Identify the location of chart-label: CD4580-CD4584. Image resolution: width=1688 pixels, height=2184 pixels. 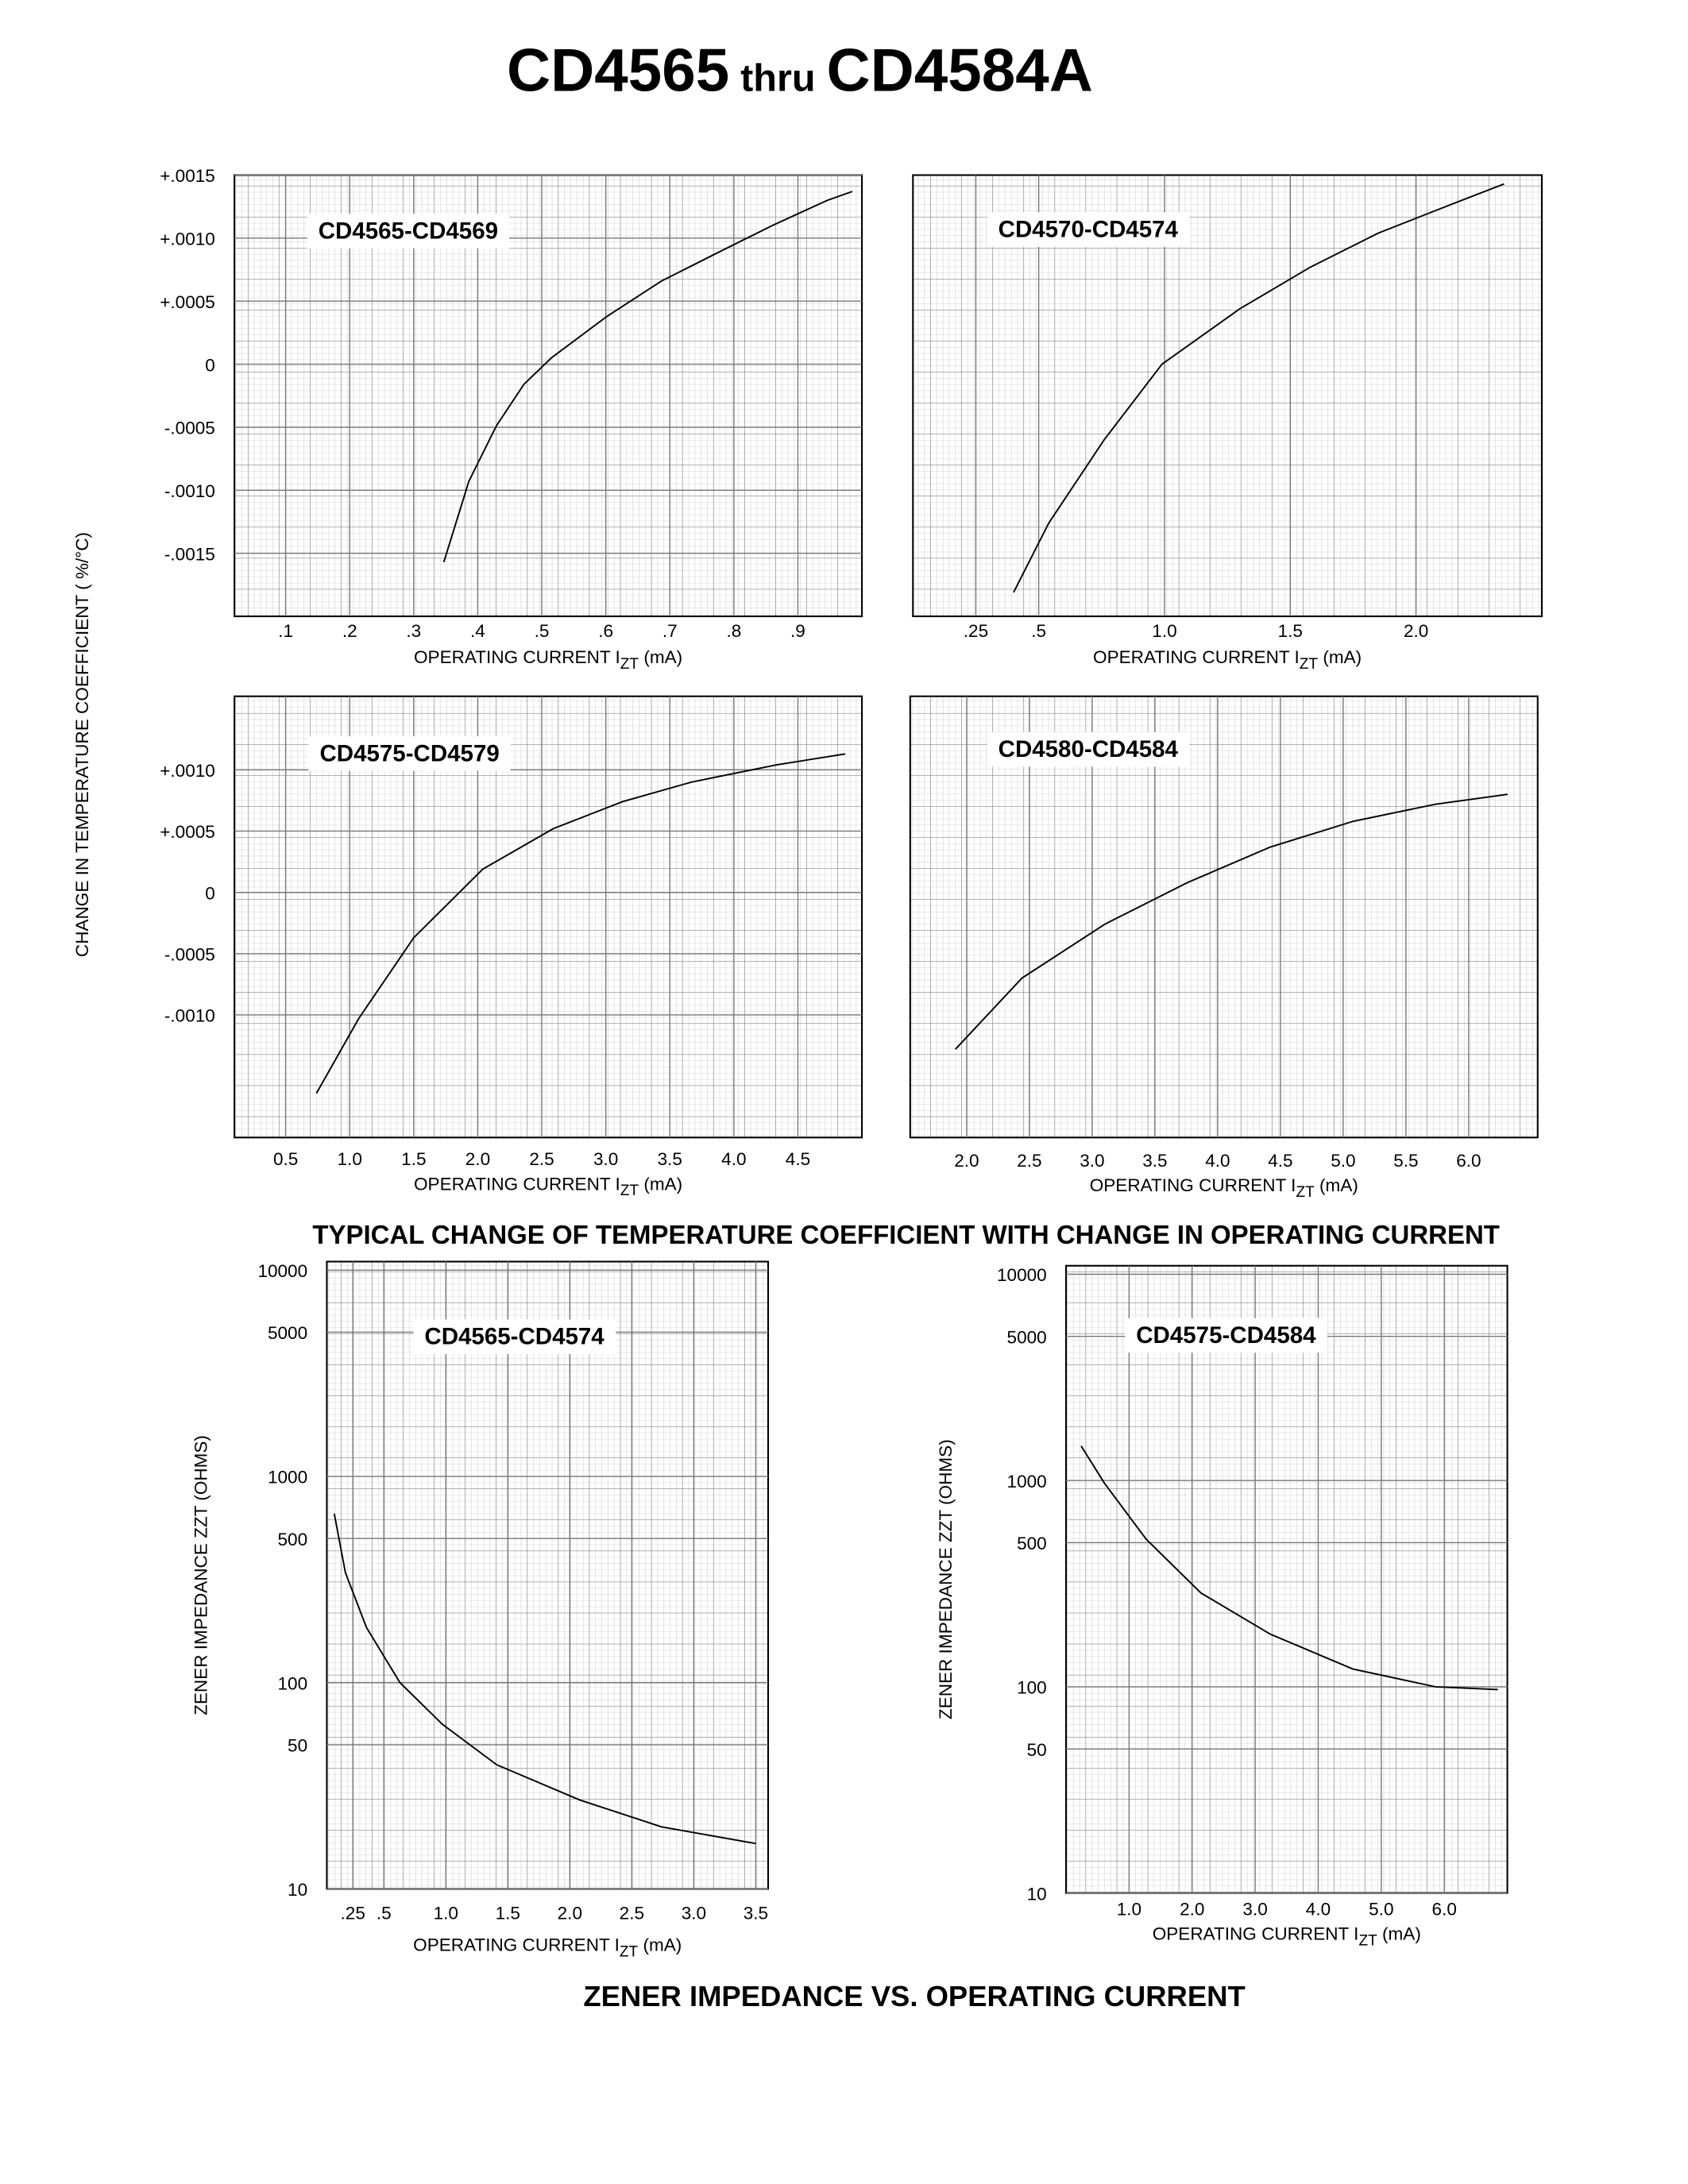
(1089, 749).